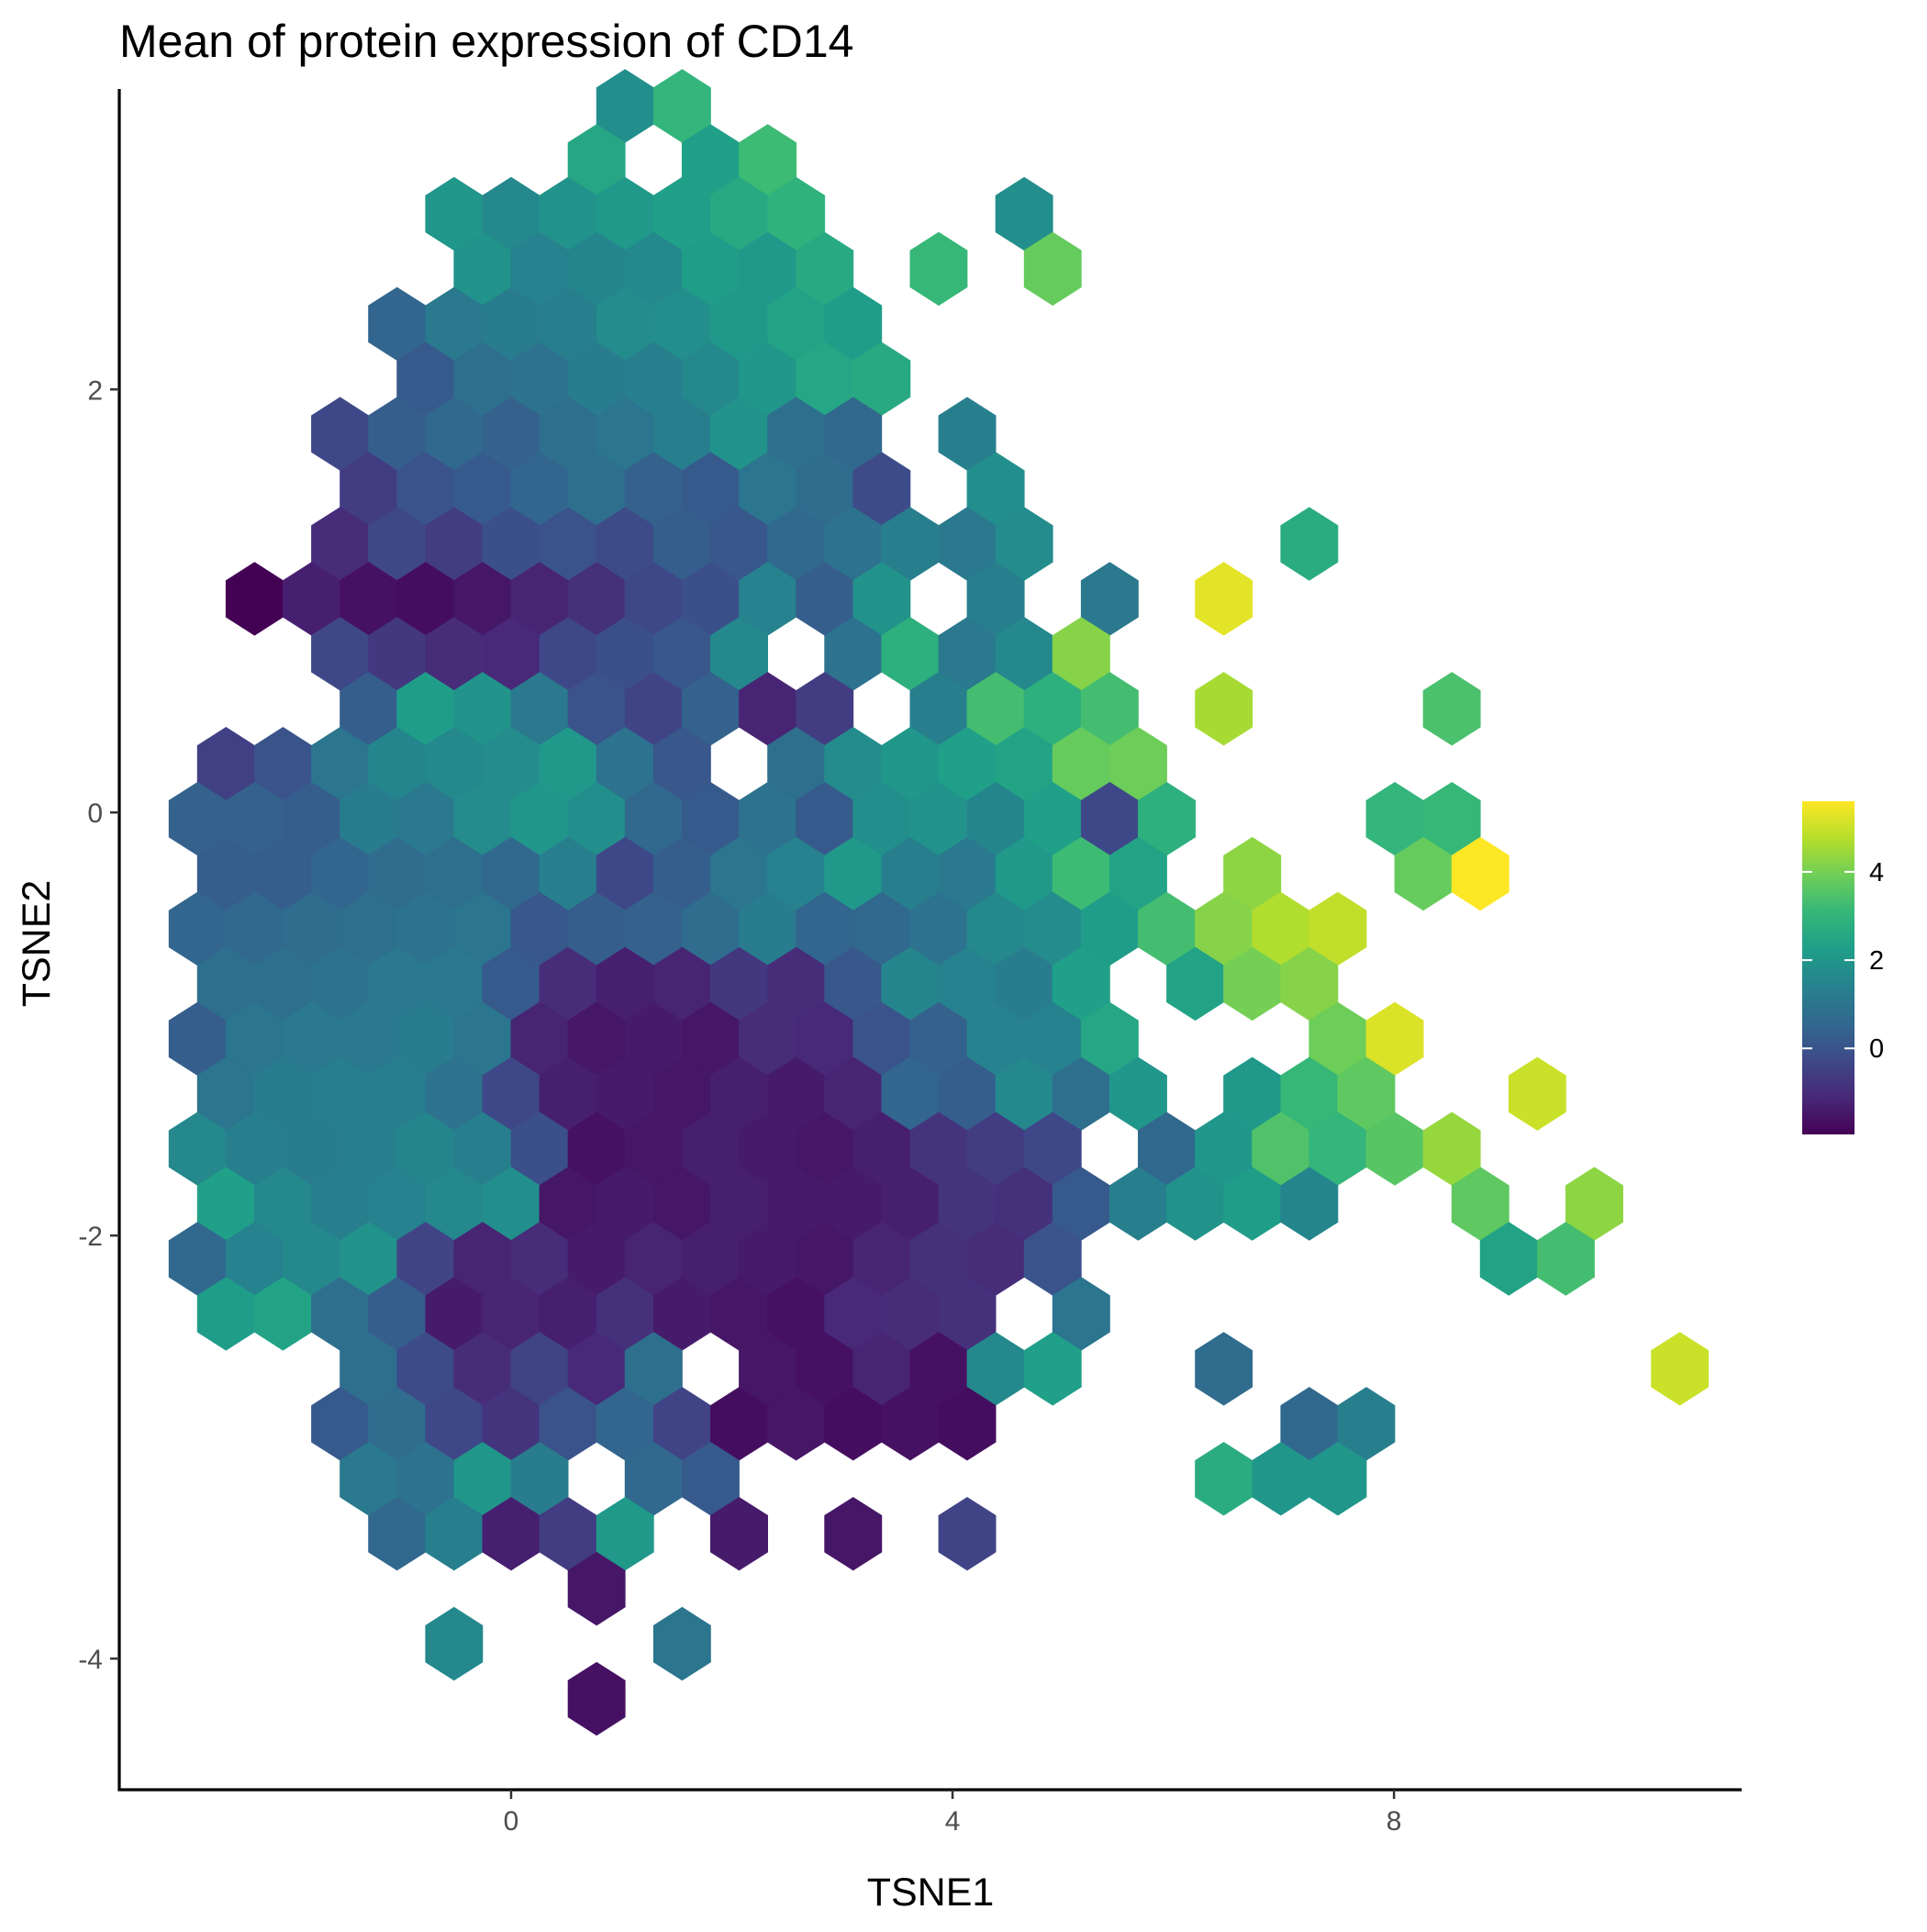 The width and height of the screenshot is (1927, 1932). Describe the element at coordinates (98, 1025) in the screenshot. I see `y-axis-ticks: -4 -2 0 2` at that location.